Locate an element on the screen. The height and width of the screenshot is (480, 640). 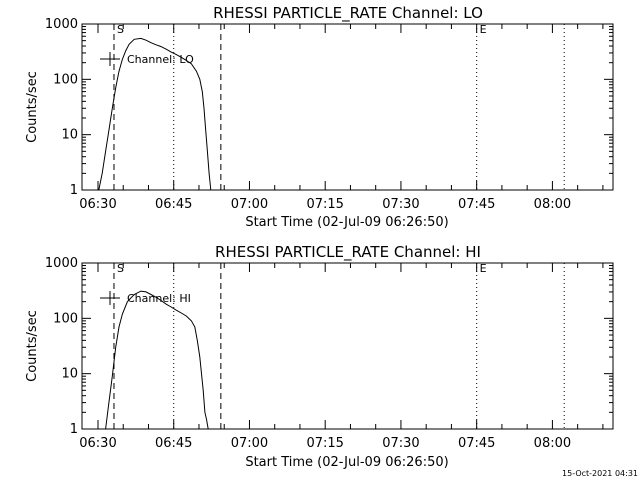
legend-label: Channel: LO is located at coordinates (160, 59).